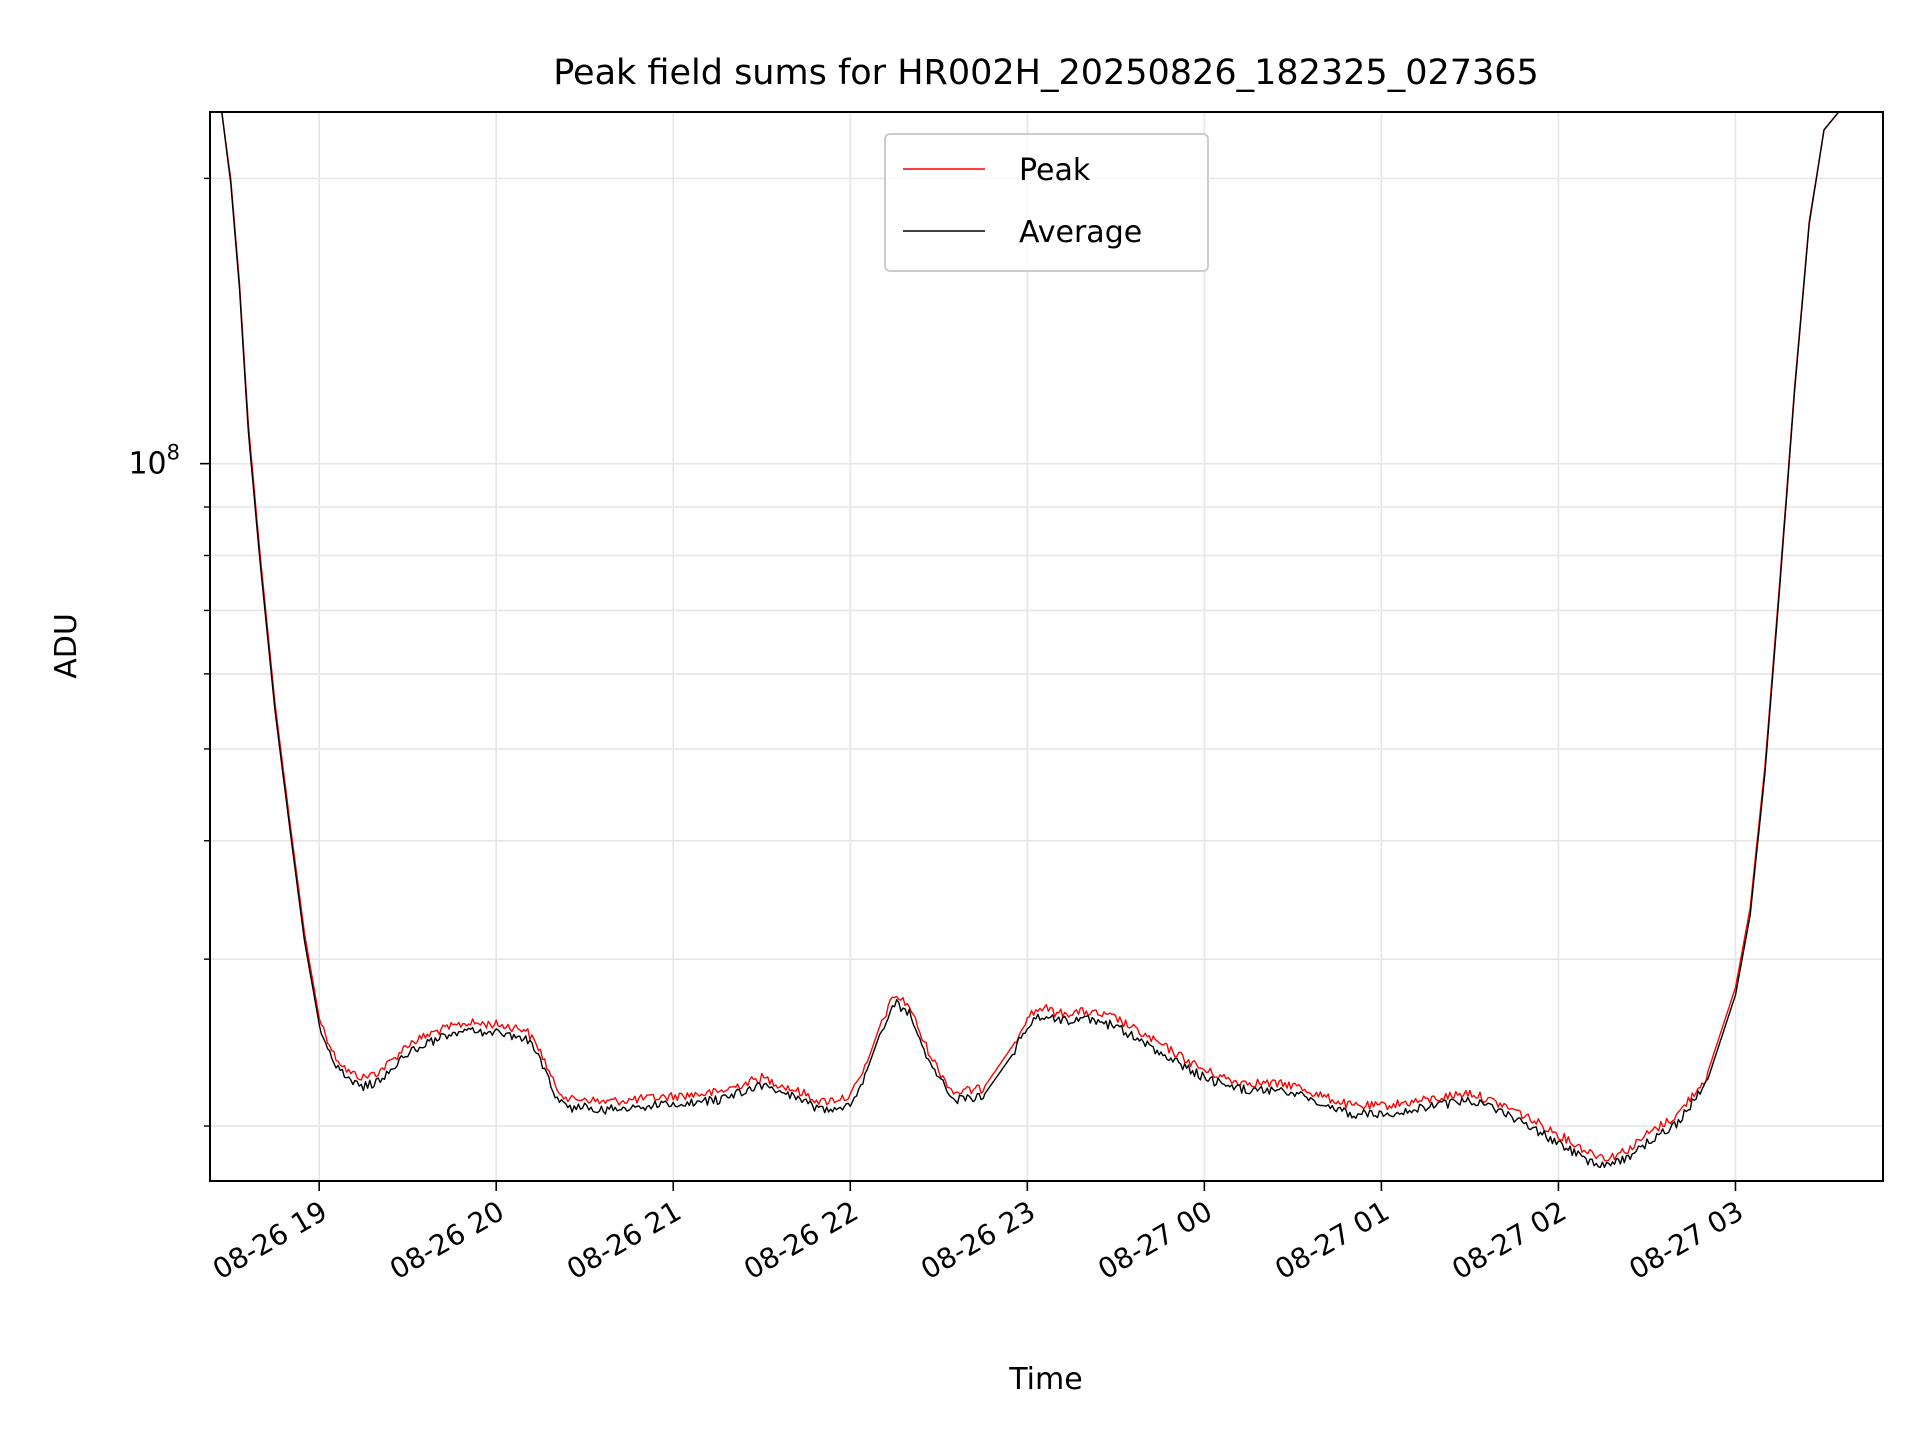  Describe the element at coordinates (173, 453) in the screenshot. I see `y-tick-label-exponent: 8` at that location.